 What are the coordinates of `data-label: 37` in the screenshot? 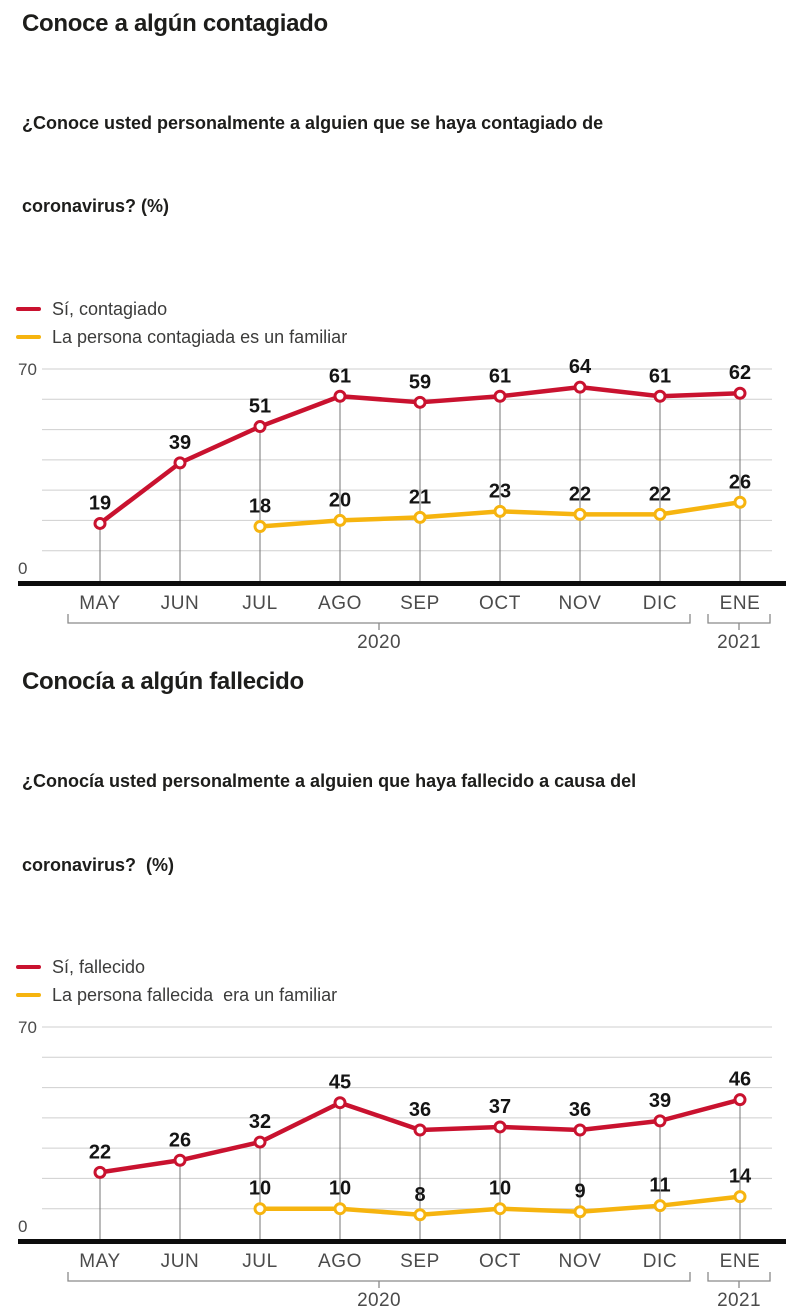 It's located at (500, 1107).